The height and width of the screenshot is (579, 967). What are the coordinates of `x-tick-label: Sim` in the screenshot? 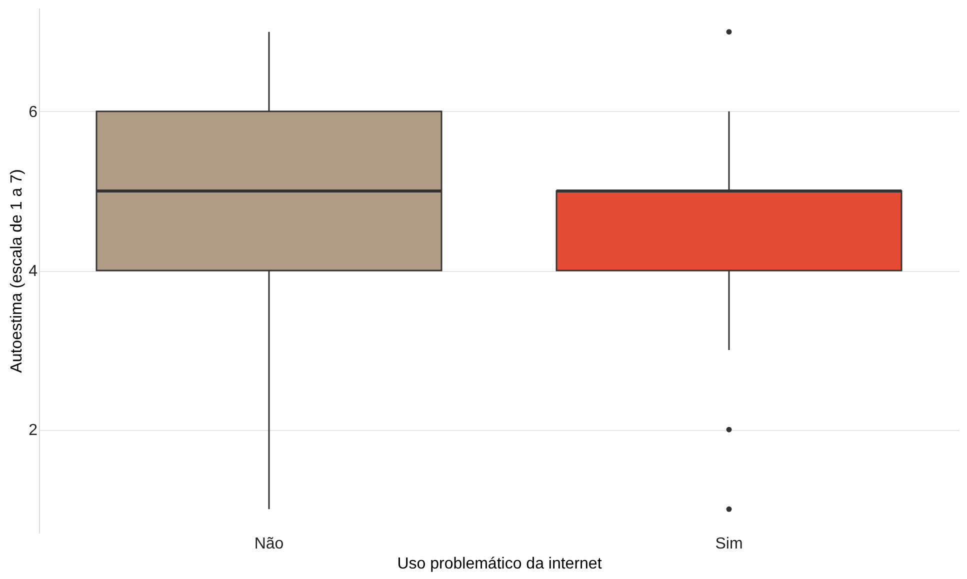 It's located at (729, 544).